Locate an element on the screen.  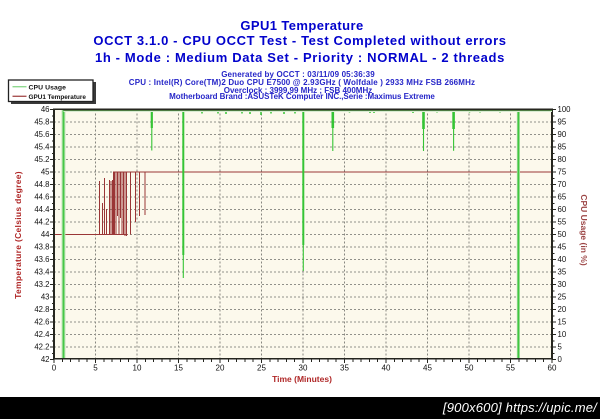
svg-text: 45.6 is located at coordinates (41, 134).